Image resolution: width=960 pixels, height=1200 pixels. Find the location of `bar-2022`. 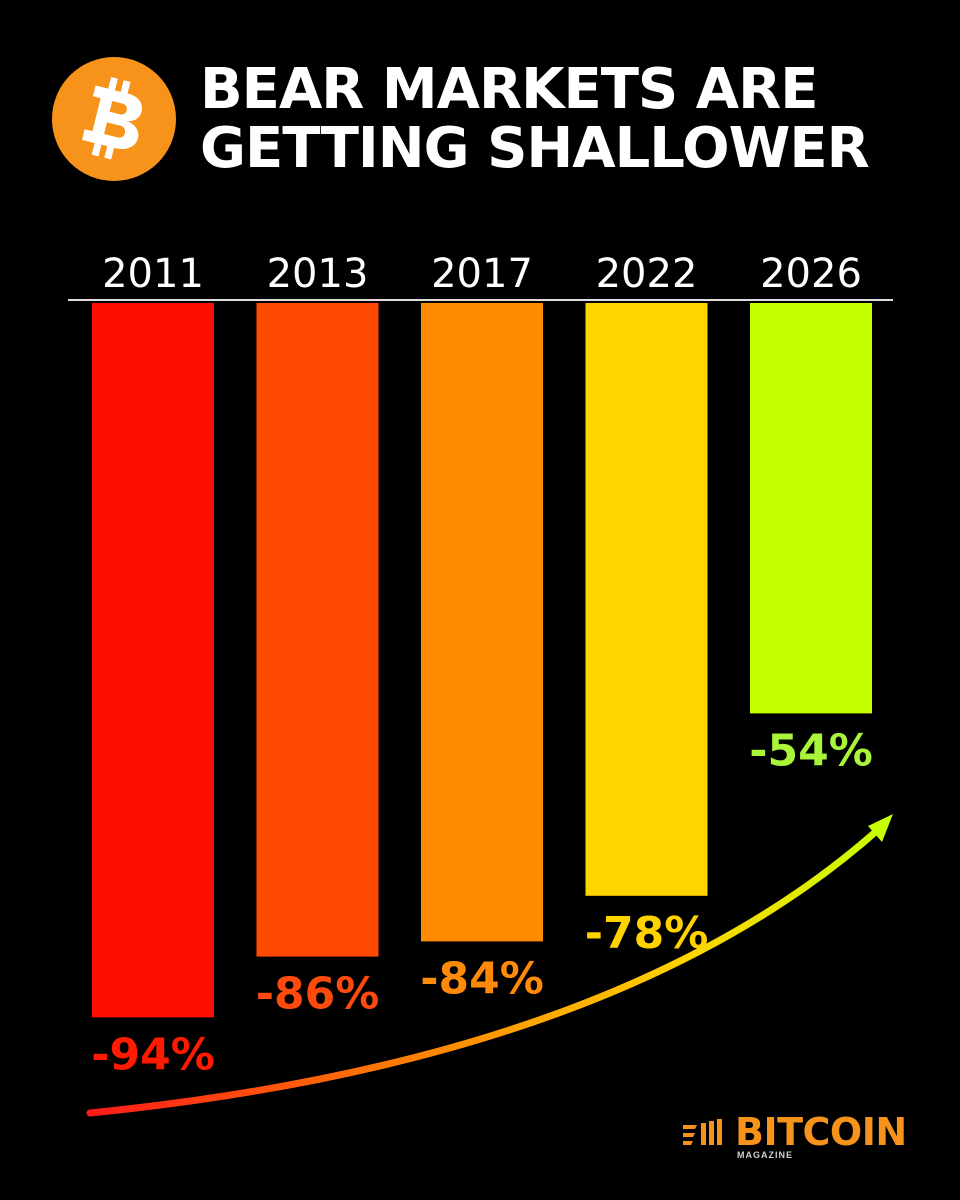

bar-2022 is located at coordinates (646, 599).